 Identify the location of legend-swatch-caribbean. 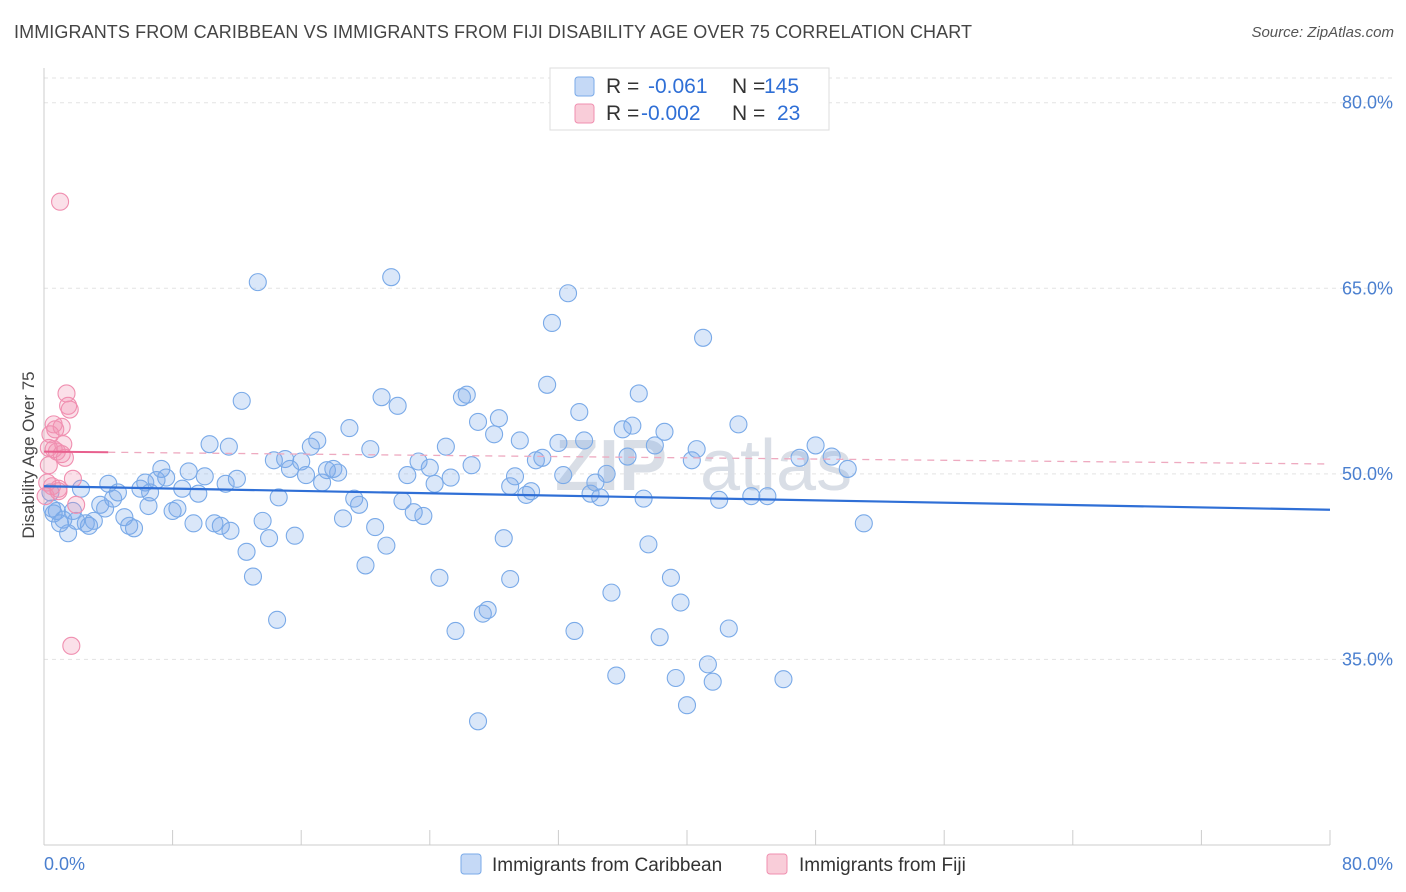
(584, 86).